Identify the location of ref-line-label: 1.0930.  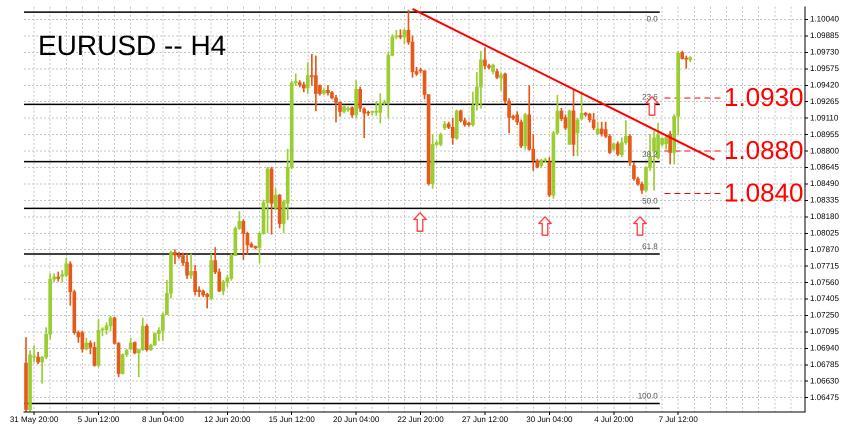
(764, 97).